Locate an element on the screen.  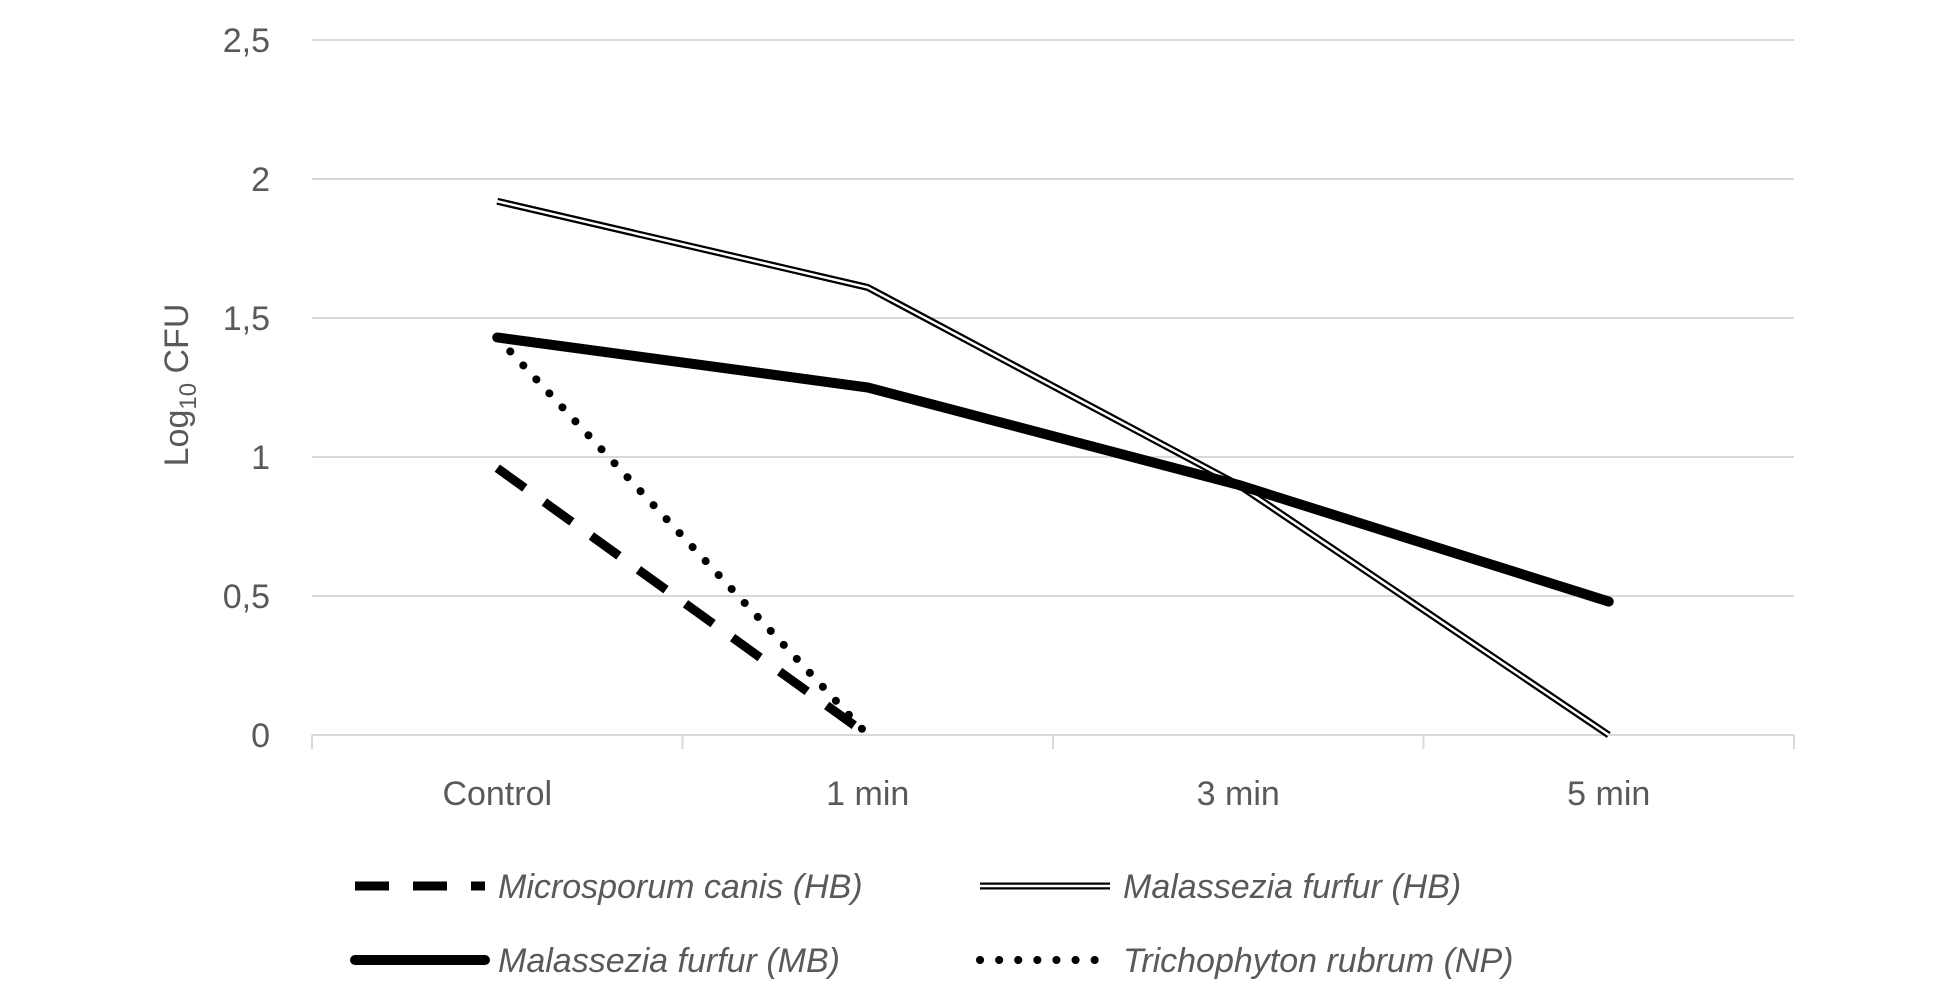
legend-item: Trichophyton rubrum (NP) is located at coordinates (1245, 961).